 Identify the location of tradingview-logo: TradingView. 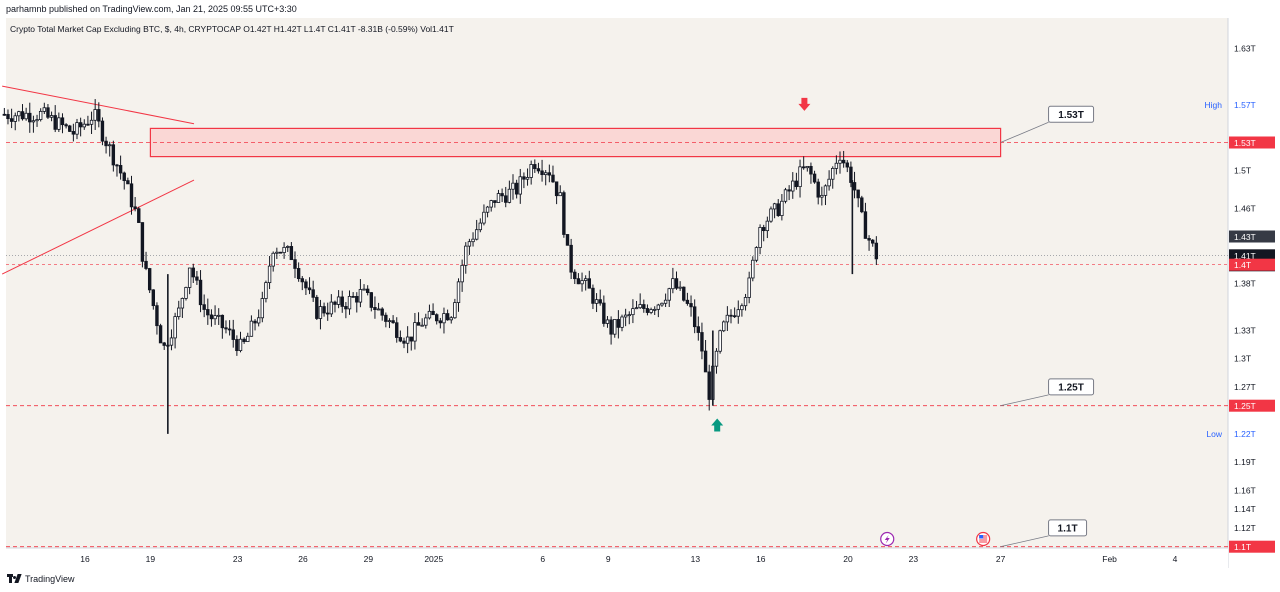
(41, 579).